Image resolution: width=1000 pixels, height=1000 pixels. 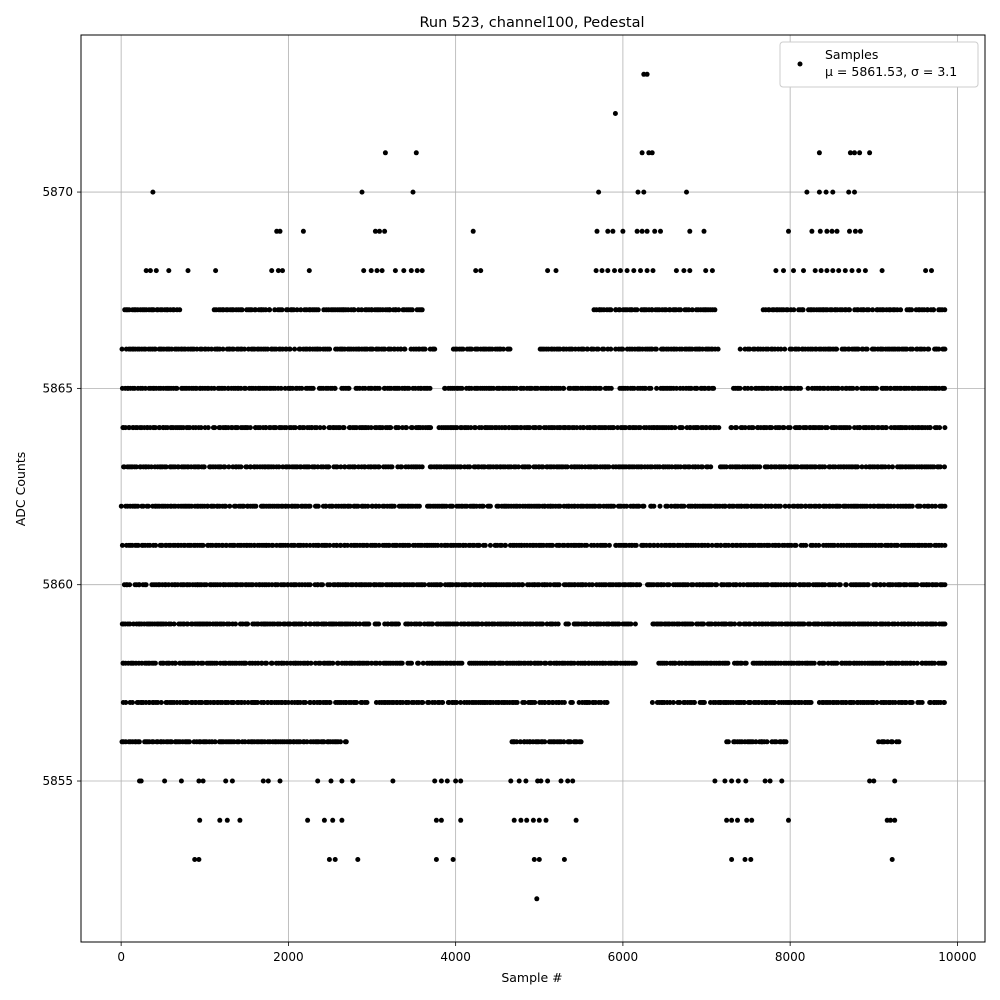 I want to click on y-tick-label: 5865, so click(x=57, y=388).